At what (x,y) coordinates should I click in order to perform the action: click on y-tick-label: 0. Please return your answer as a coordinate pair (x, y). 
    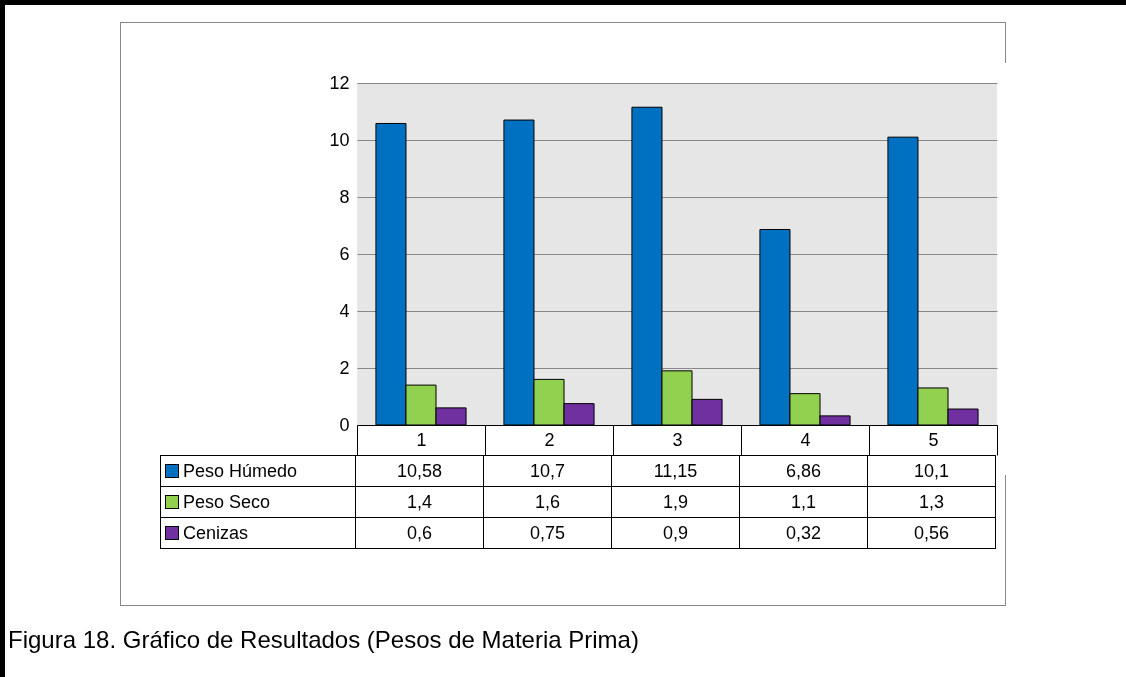
    Looking at the image, I should click on (344, 424).